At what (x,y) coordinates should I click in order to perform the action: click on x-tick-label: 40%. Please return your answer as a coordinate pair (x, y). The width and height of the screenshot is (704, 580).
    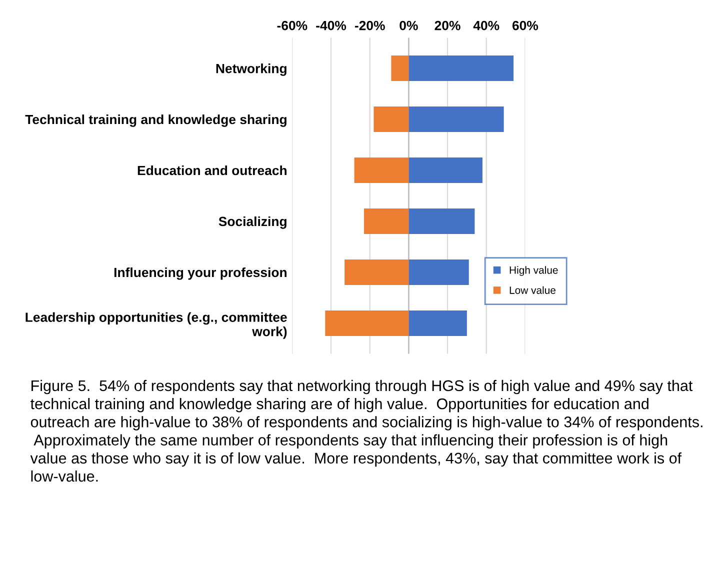
    Looking at the image, I should click on (486, 25).